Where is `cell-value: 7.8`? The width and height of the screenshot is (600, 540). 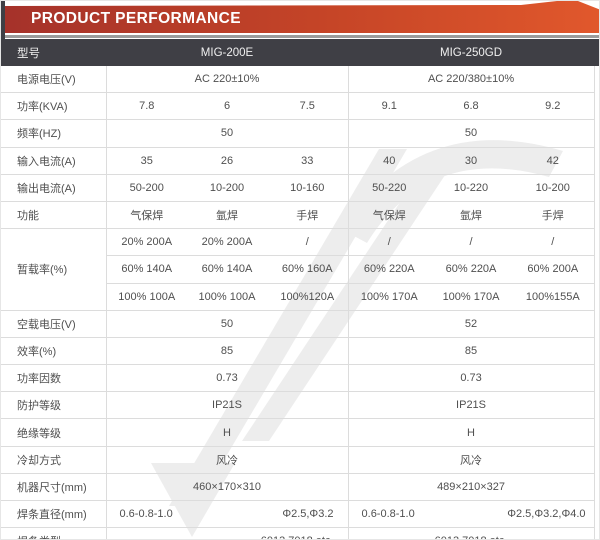 cell-value: 7.8 is located at coordinates (146, 106).